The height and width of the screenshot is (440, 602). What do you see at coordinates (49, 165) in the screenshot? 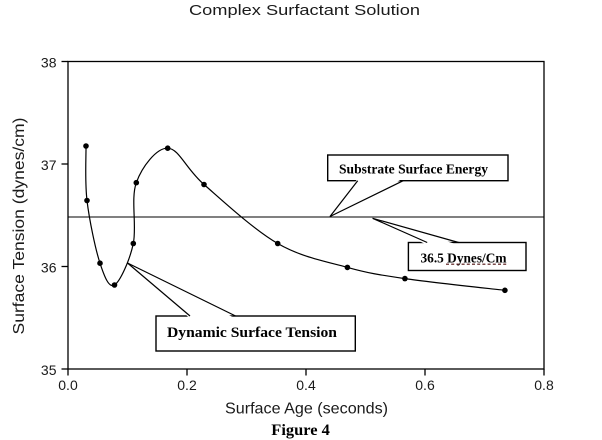
I see `svg-text: 37` at bounding box center [49, 165].